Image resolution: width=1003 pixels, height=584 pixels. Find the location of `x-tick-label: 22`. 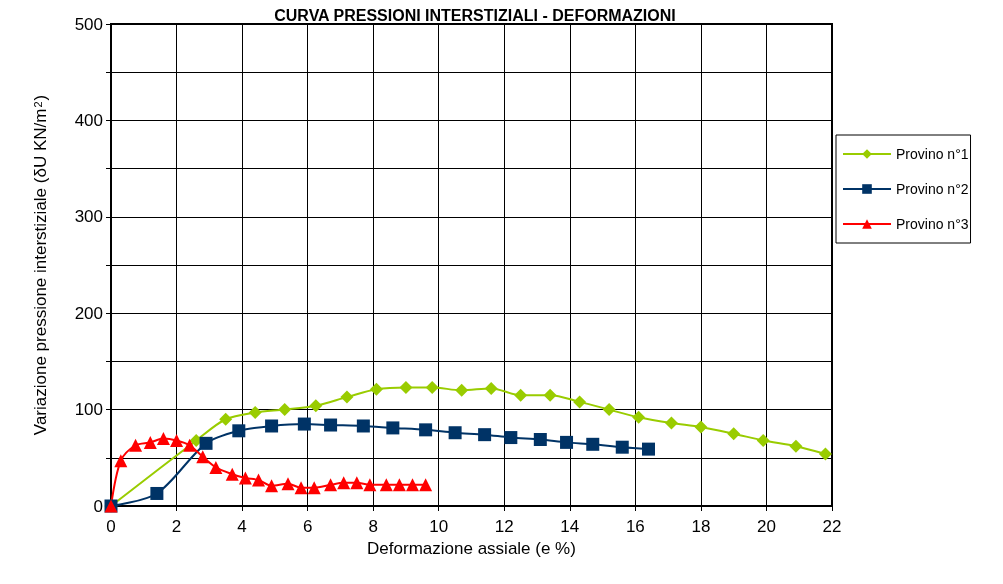

x-tick-label: 22 is located at coordinates (832, 526).